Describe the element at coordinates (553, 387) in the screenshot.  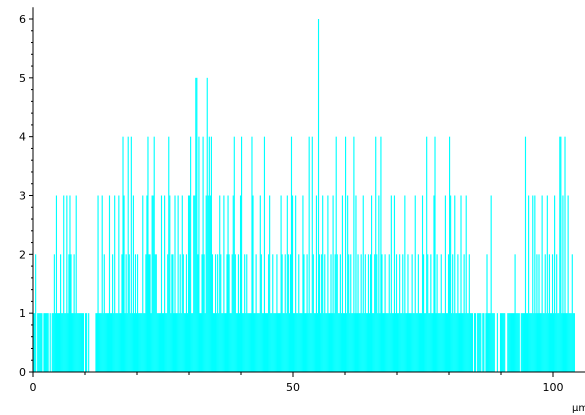
I see `x-tick-label: 100` at that location.